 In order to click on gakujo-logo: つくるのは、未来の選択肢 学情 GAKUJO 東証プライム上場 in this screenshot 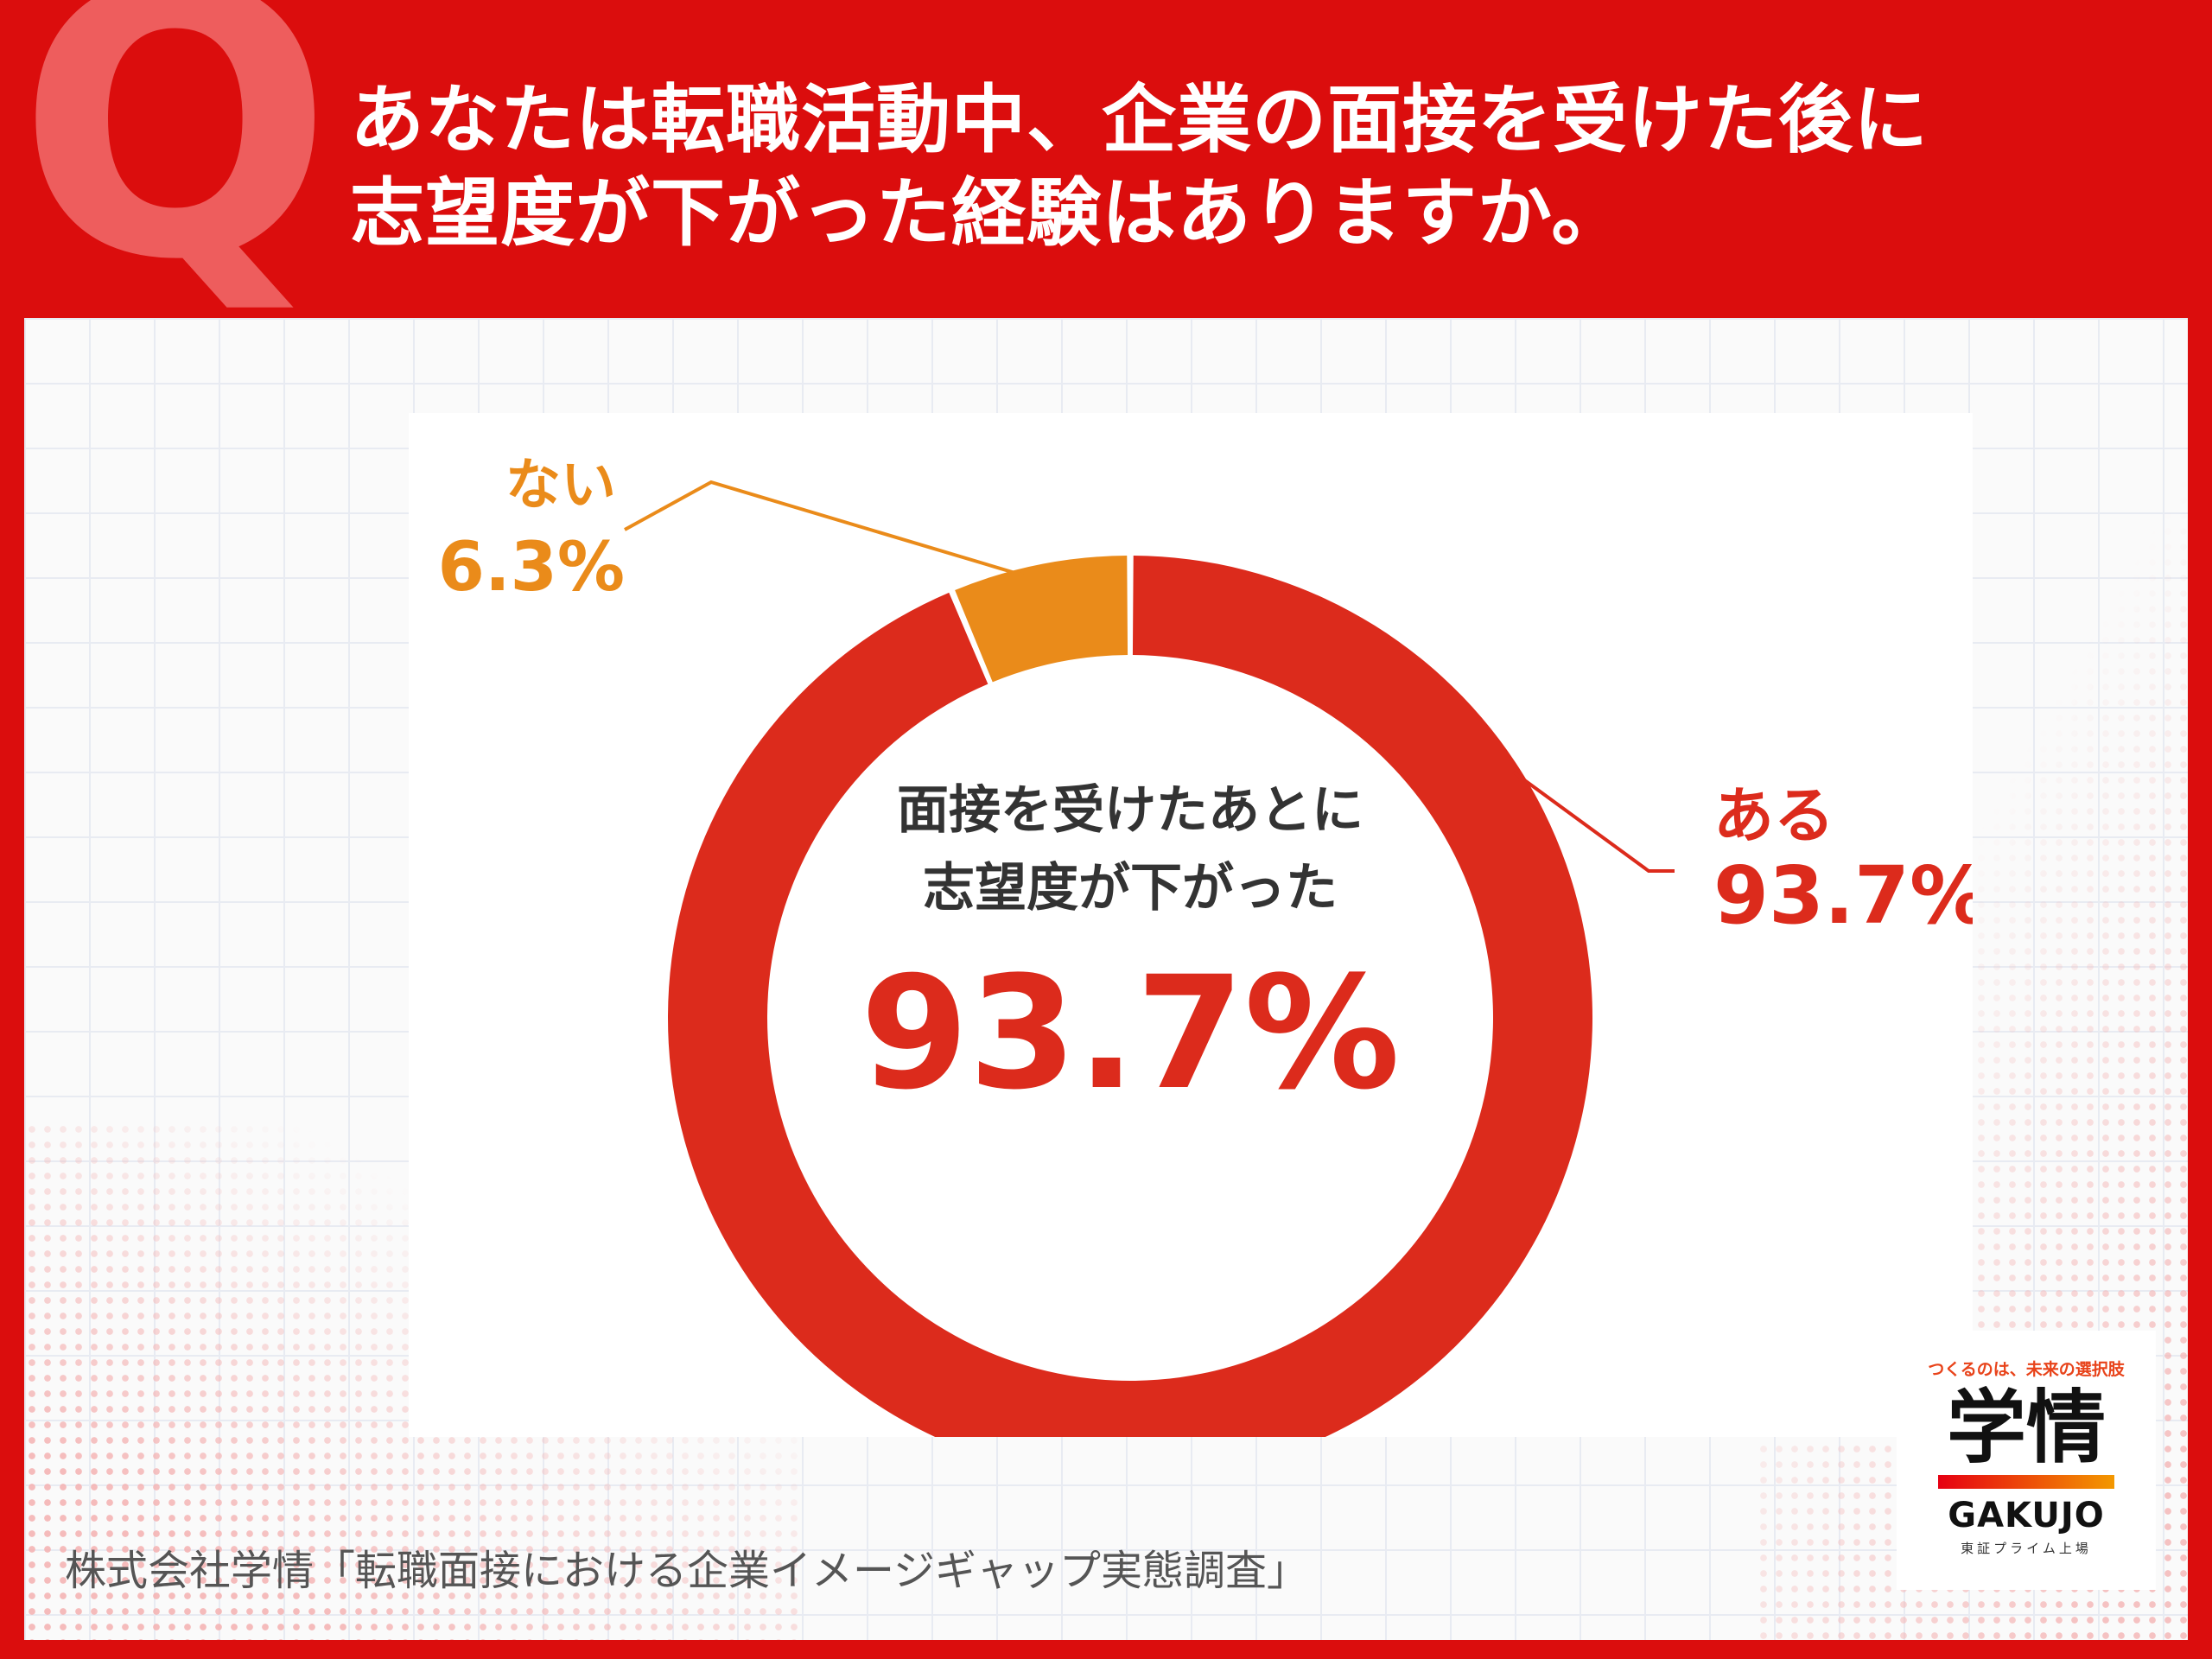, I will do `click(2026, 1460)`.